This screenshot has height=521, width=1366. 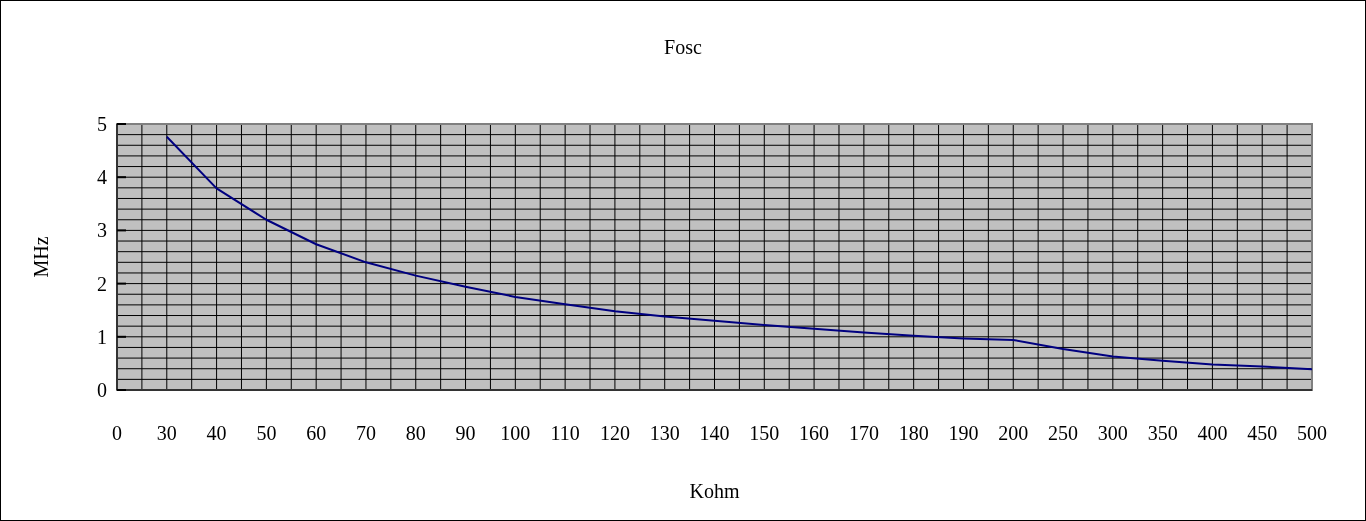 I want to click on x-tick-label: 160, so click(x=814, y=433).